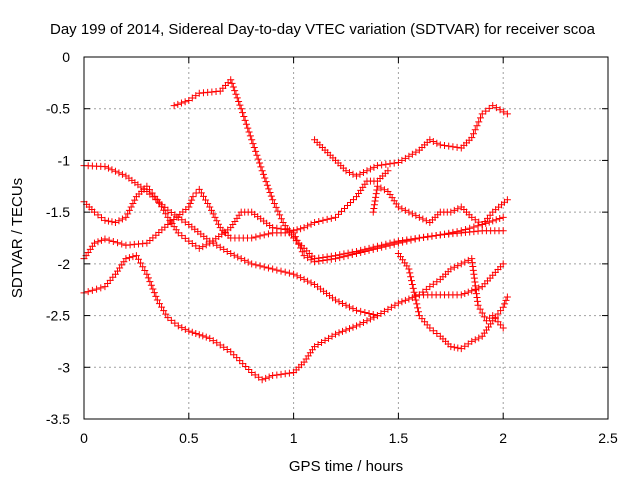 The width and height of the screenshot is (640, 480). Describe the element at coordinates (294, 438) in the screenshot. I see `x-tick-label: 1` at that location.